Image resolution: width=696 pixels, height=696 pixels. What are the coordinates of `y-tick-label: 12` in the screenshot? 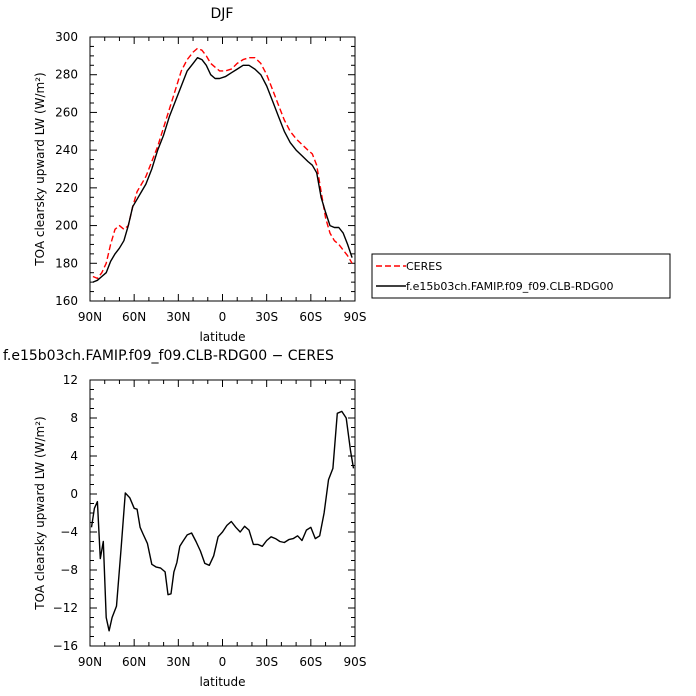 It's located at (70, 380).